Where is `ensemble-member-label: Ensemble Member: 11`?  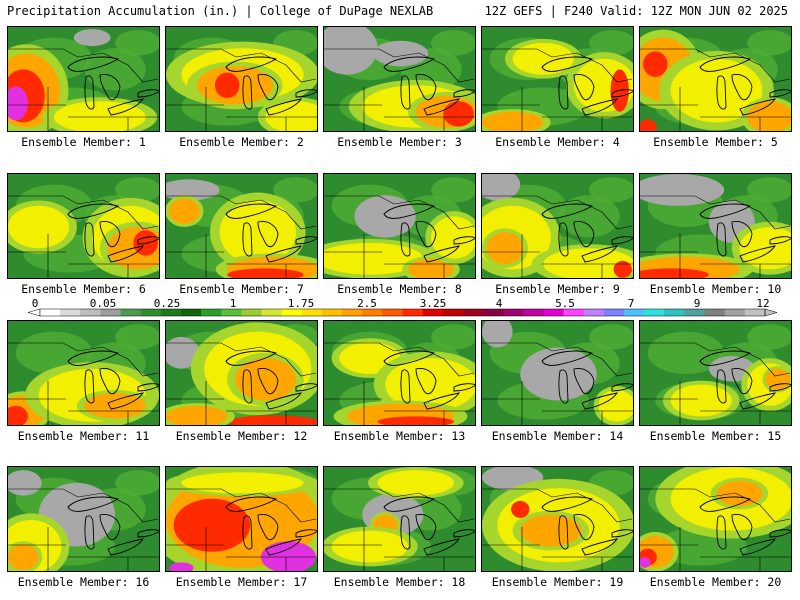
ensemble-member-label: Ensemble Member: 11 is located at coordinates (83, 436).